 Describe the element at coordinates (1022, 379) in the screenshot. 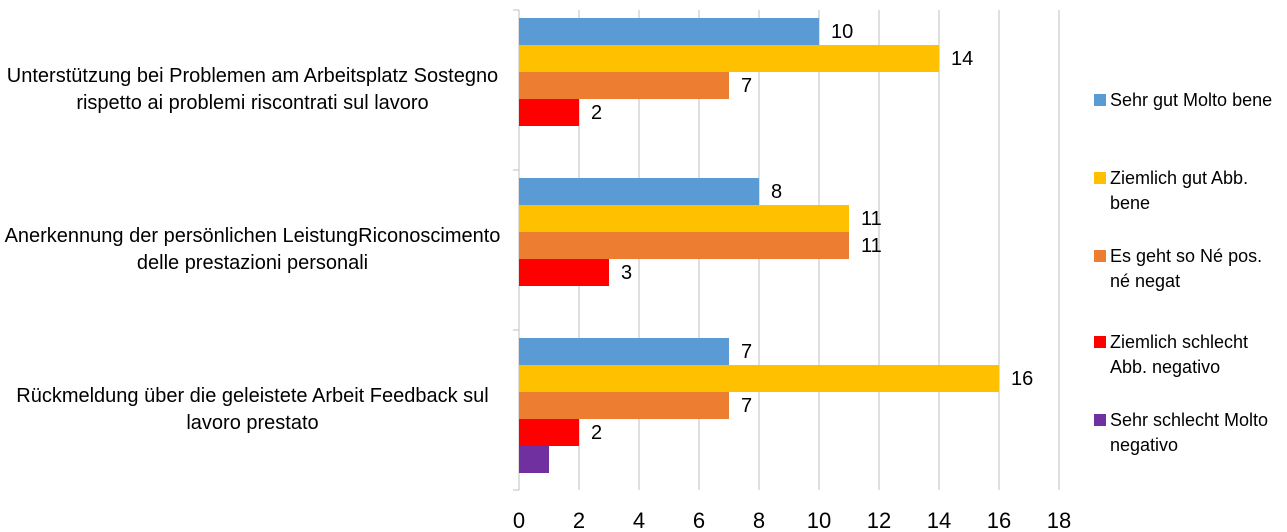

I see `data-label: 16` at that location.